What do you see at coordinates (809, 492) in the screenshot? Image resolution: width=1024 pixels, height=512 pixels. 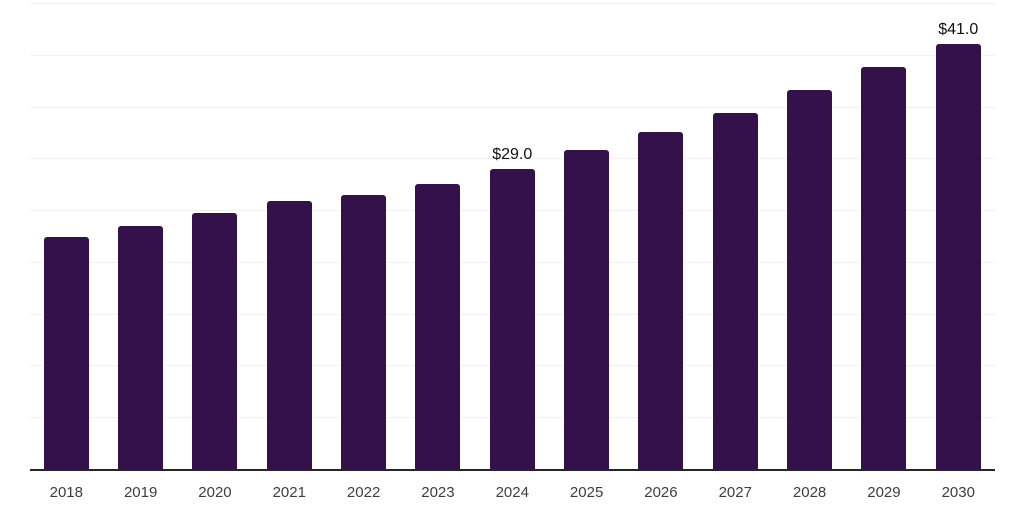 I see `x-tick-label: 2028` at bounding box center [809, 492].